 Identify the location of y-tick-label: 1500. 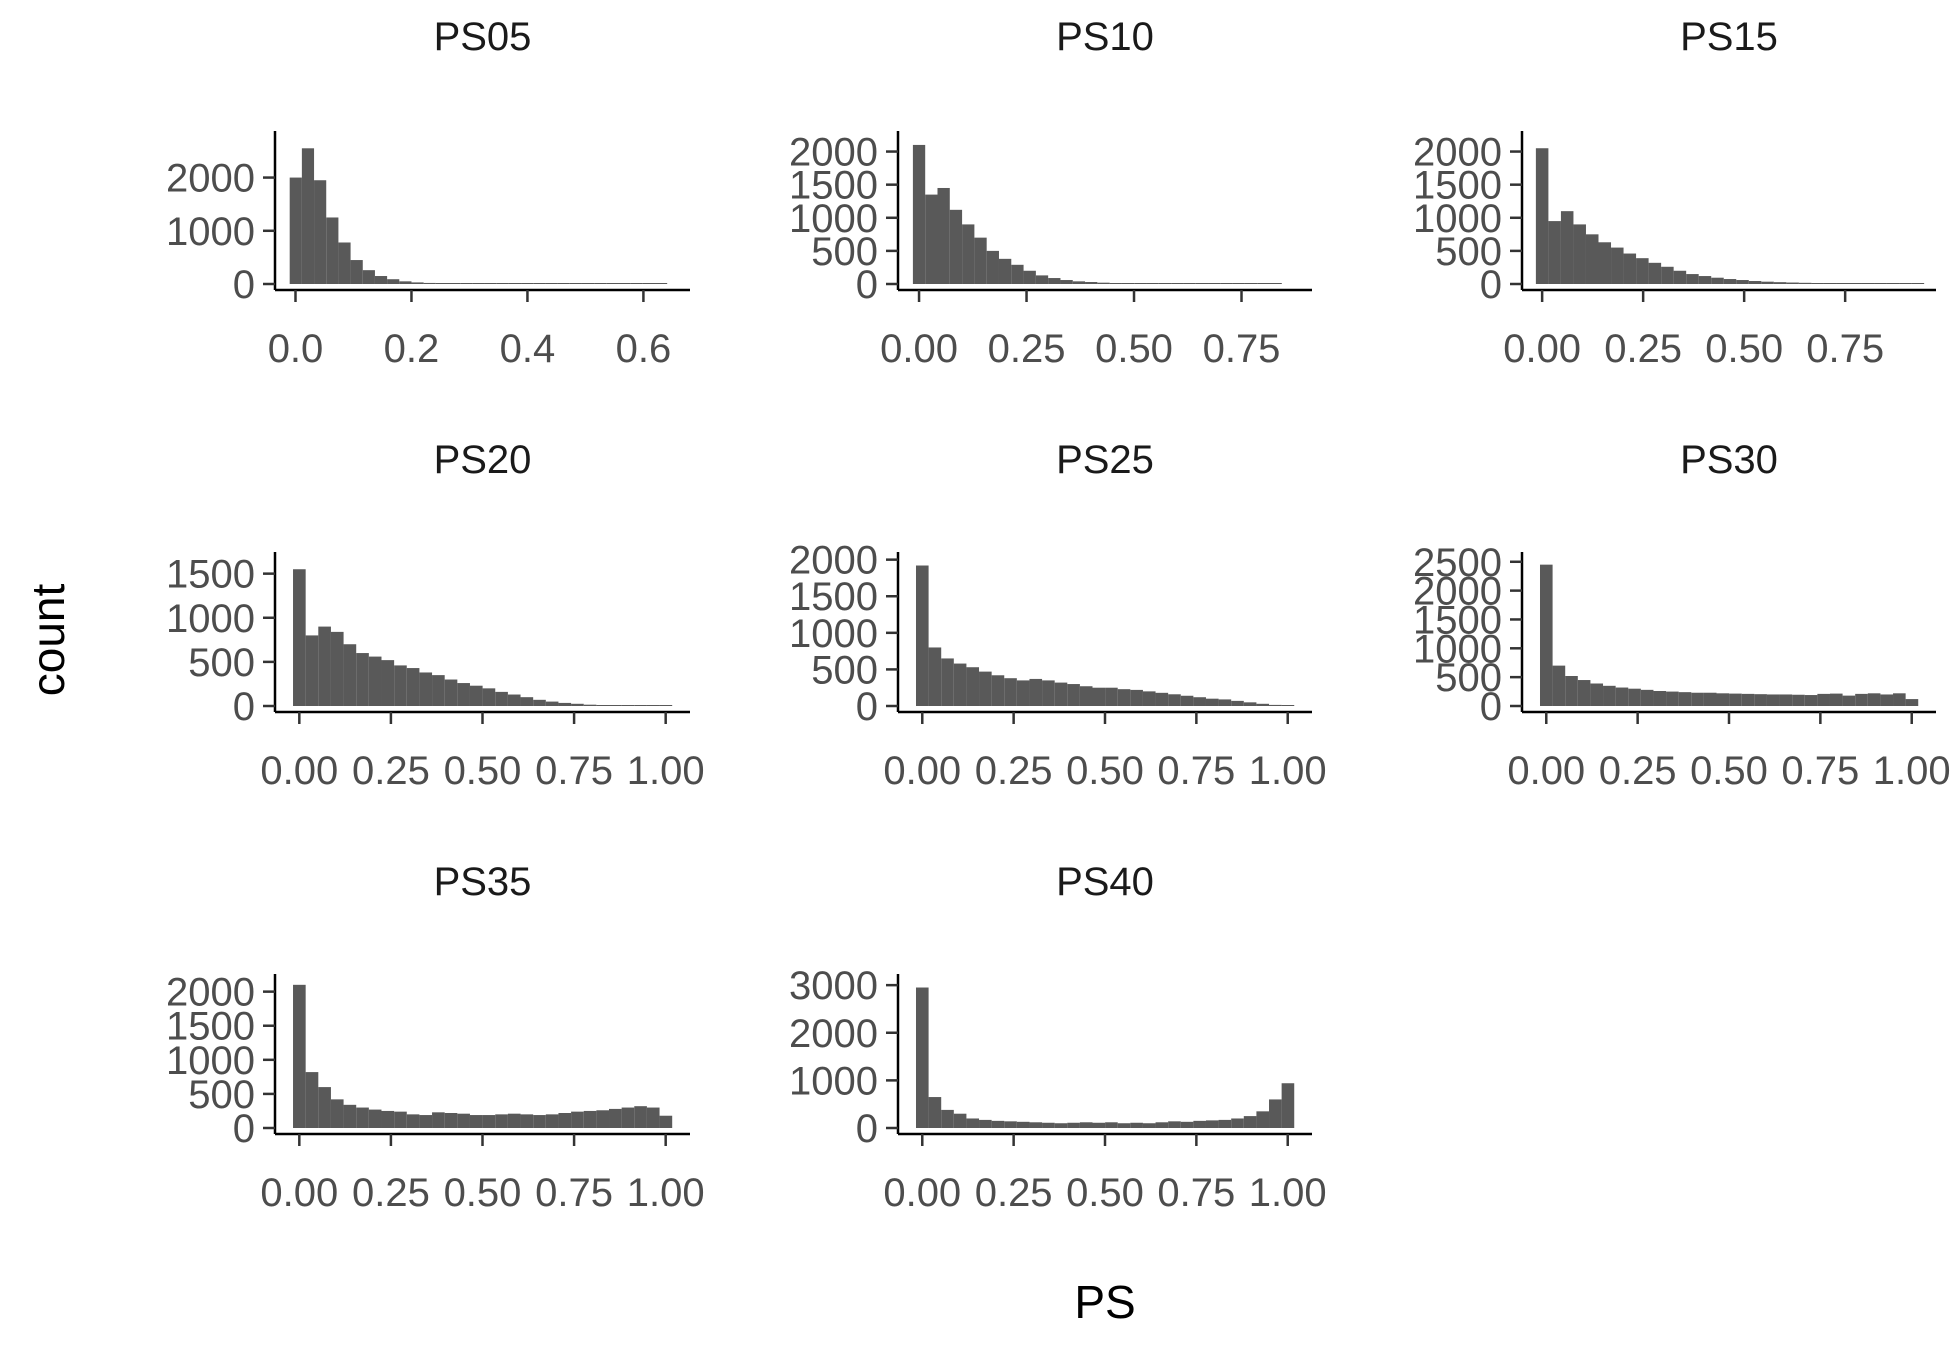
(210, 1027).